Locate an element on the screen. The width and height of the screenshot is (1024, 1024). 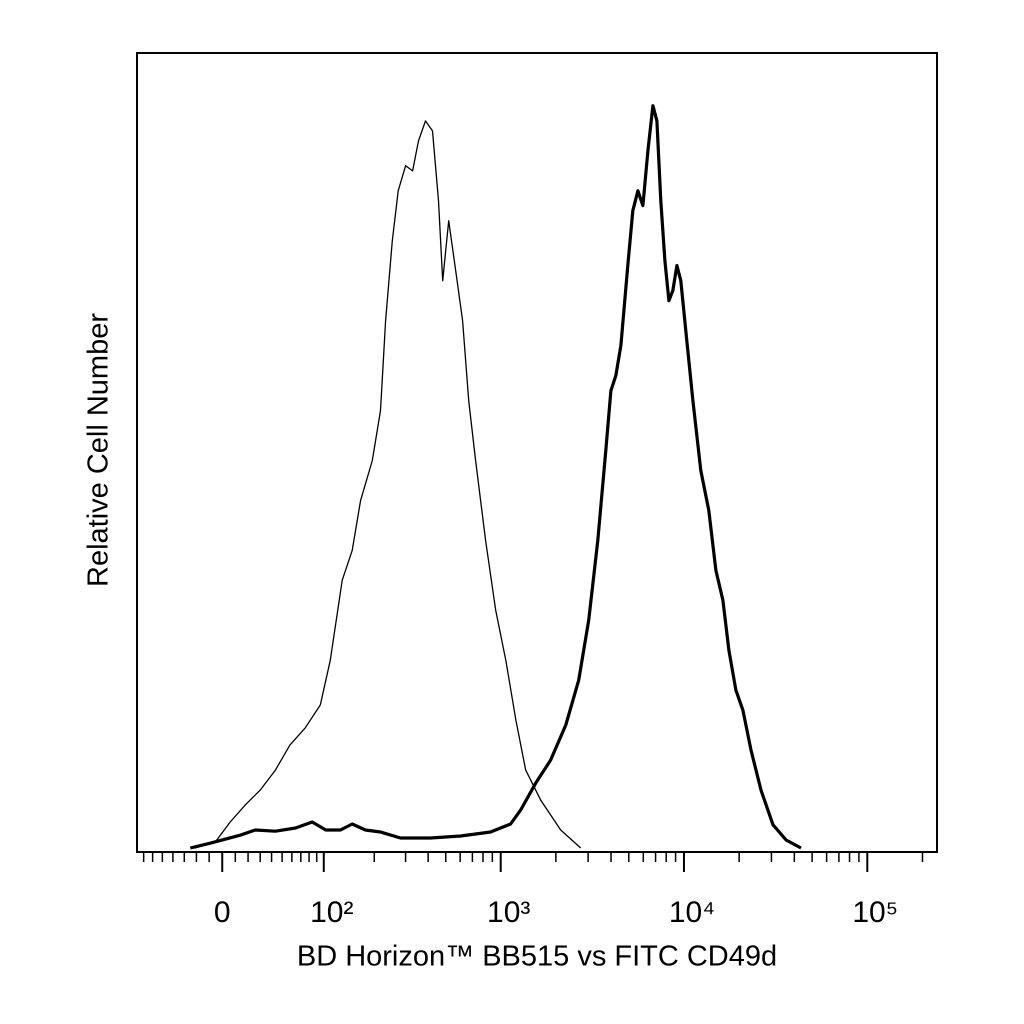
x-tick-label: 0 is located at coordinates (222, 912).